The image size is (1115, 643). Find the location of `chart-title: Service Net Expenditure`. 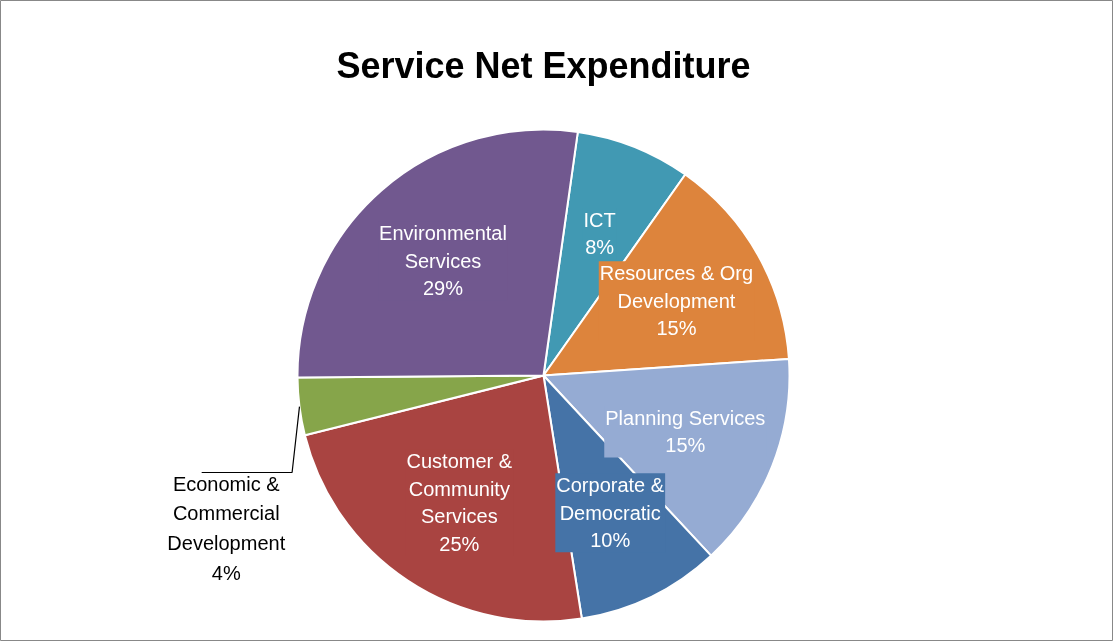

chart-title: Service Net Expenditure is located at coordinates (543, 65).